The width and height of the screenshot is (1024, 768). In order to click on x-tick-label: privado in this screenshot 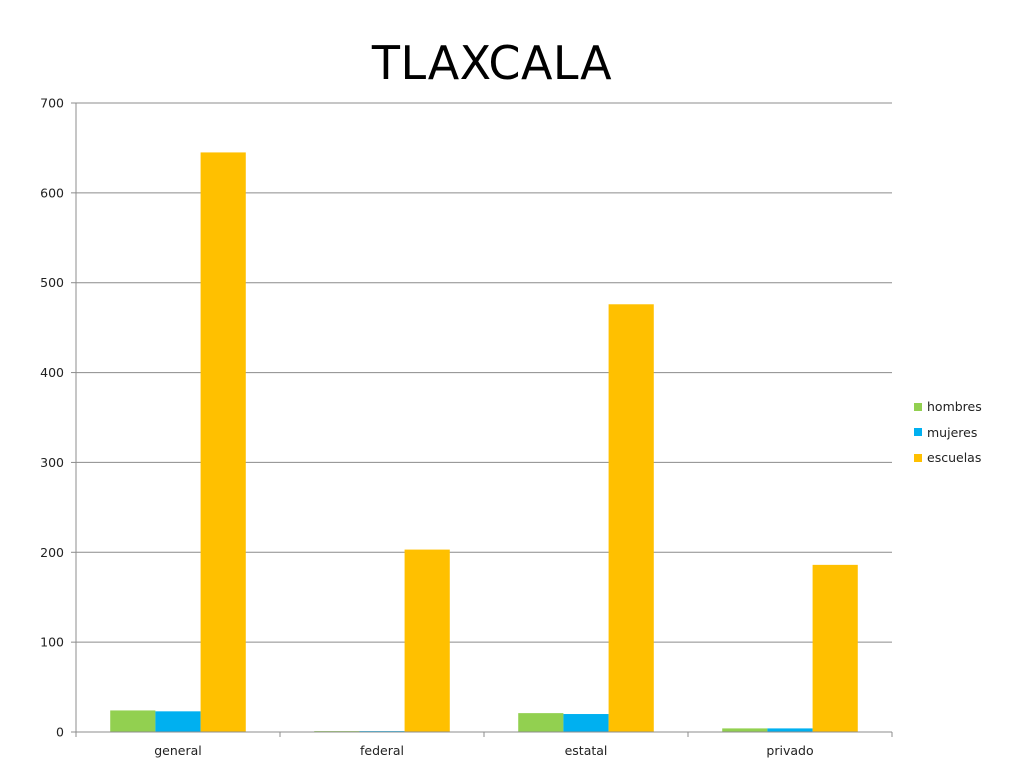, I will do `click(789, 750)`.